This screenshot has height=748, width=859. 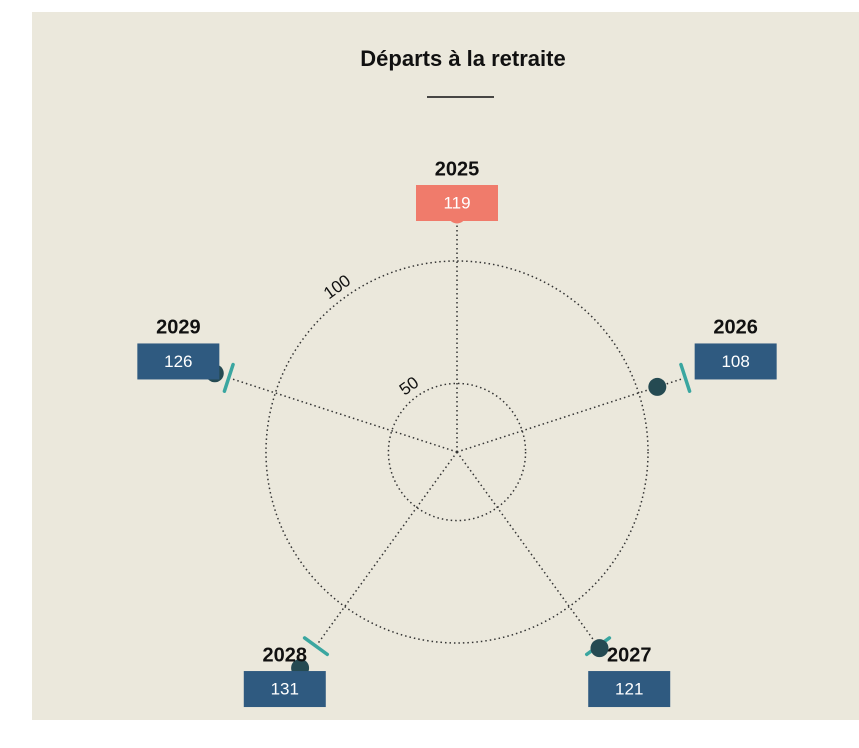 I want to click on category-label: 2028, so click(x=285, y=655).